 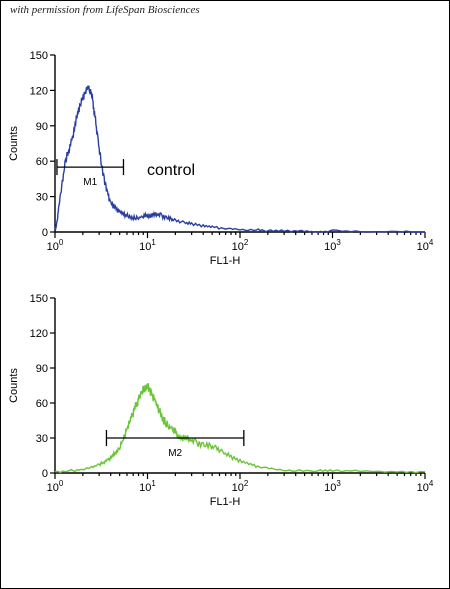 What do you see at coordinates (90, 182) in the screenshot?
I see `gate-label: M1` at bounding box center [90, 182].